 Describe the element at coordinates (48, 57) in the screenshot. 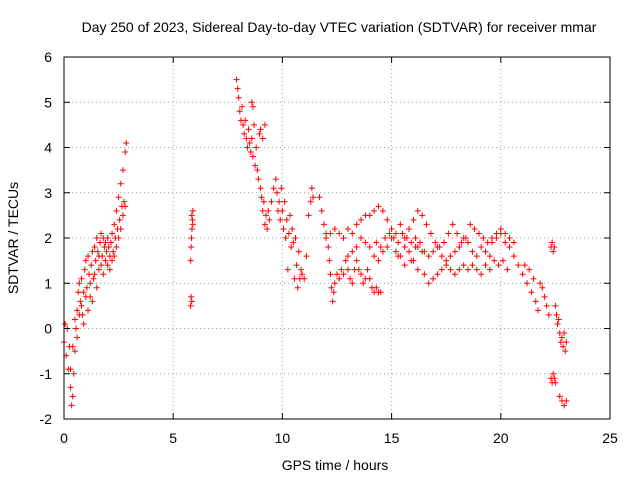

I see `y-tick-label: 6` at that location.